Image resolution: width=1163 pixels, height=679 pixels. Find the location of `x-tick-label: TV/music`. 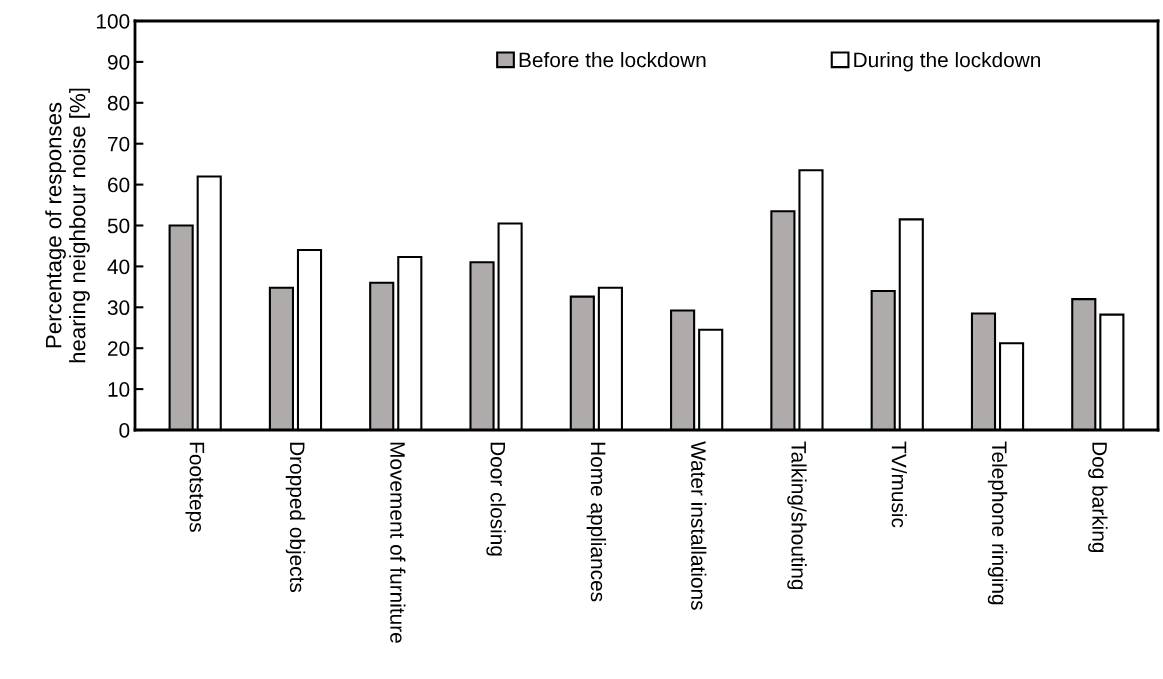

x-tick-label: TV/music is located at coordinates (899, 484).